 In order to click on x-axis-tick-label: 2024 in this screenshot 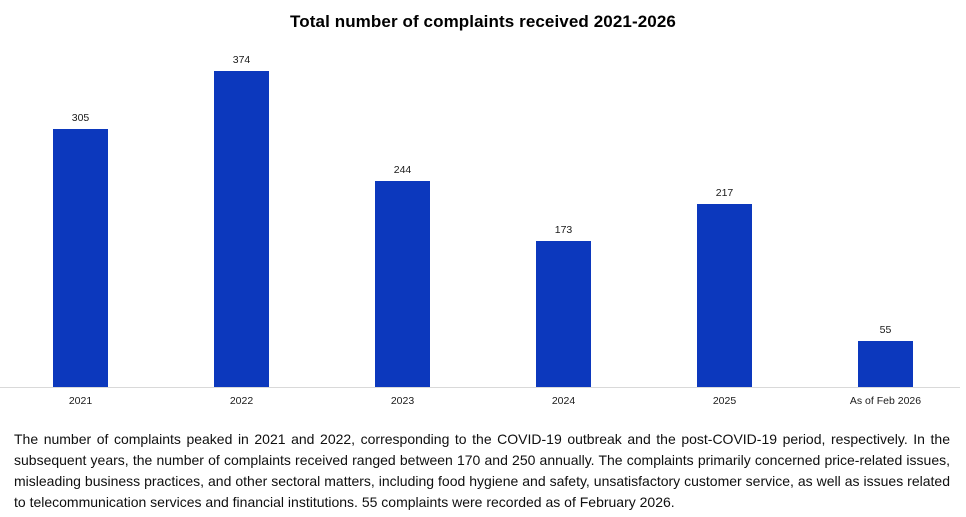, I will do `click(563, 401)`.